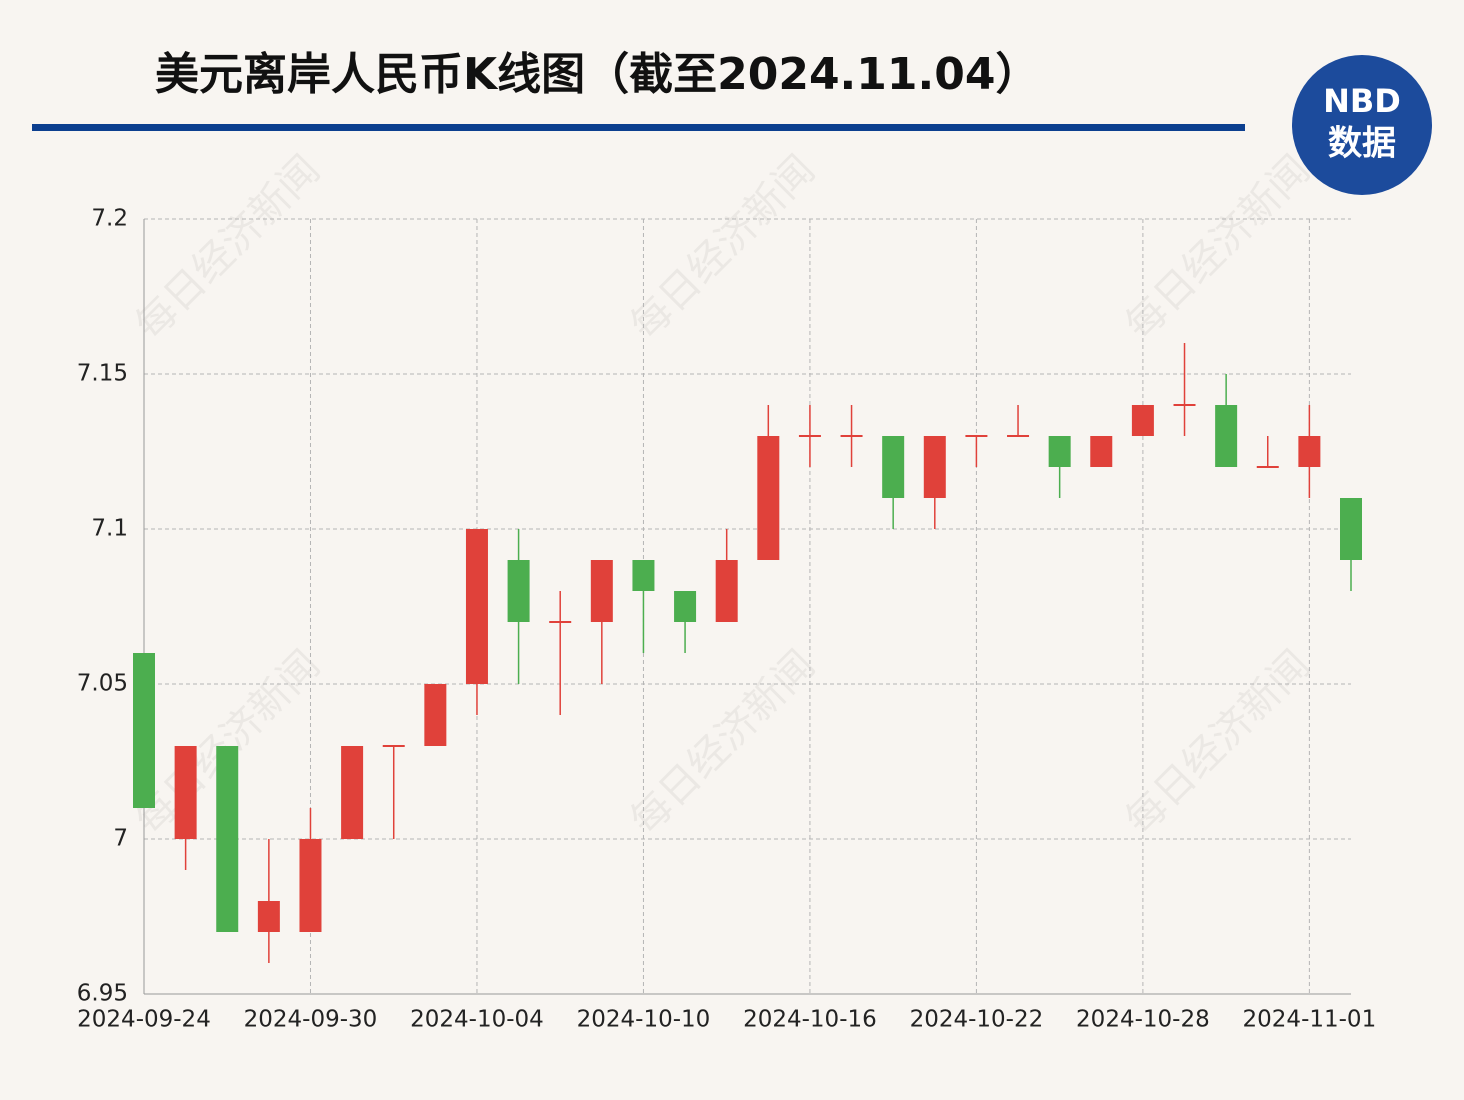  What do you see at coordinates (1310, 1020) in the screenshot?
I see `x-tick-label: 2024-11-01` at bounding box center [1310, 1020].